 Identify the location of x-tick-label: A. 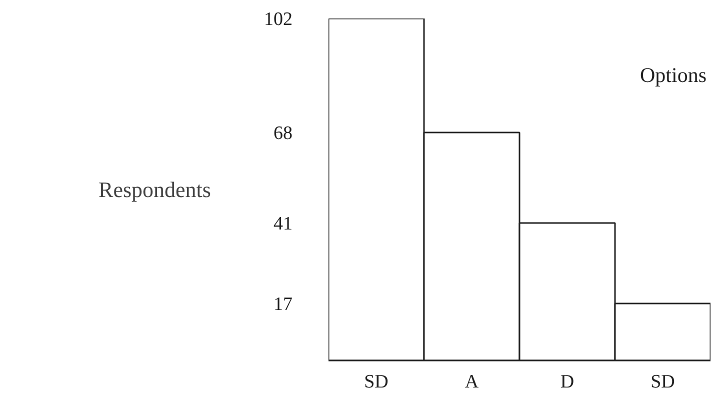
(471, 382).